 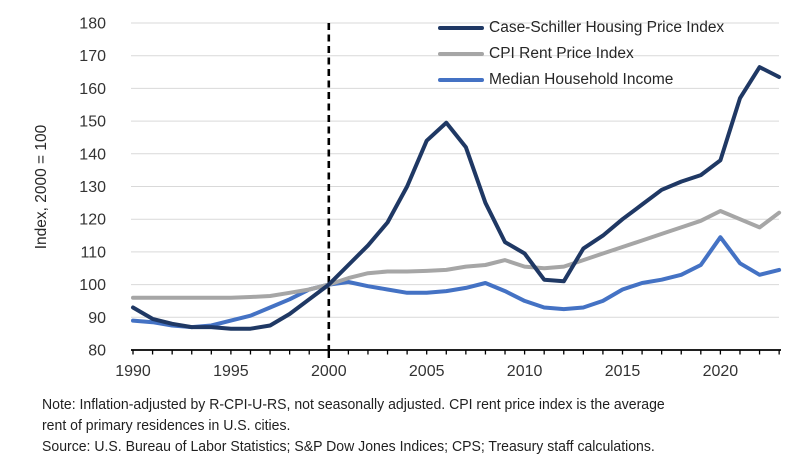 I want to click on y-tick-label: 180, so click(x=92, y=24).